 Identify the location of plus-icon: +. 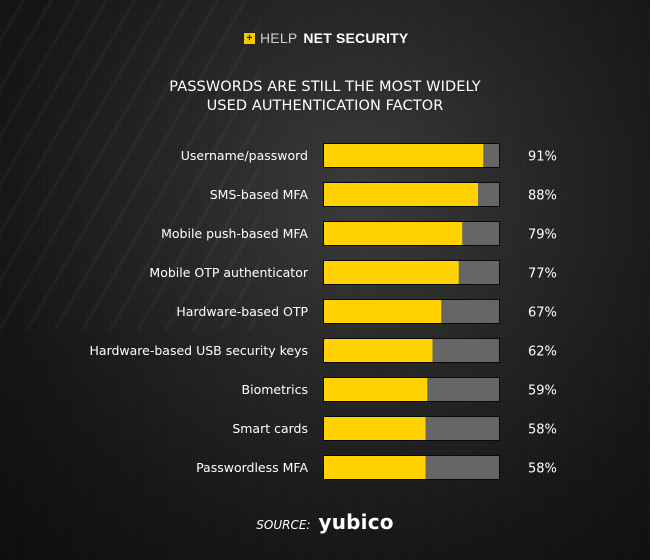
(249, 38).